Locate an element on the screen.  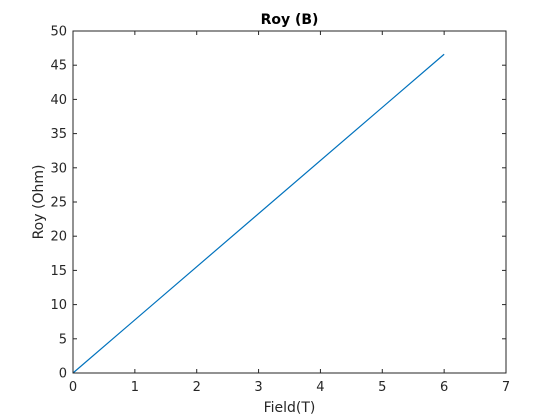
x-tick-labels: 0 1 2 3 4 5 6 7 is located at coordinates (289, 387).